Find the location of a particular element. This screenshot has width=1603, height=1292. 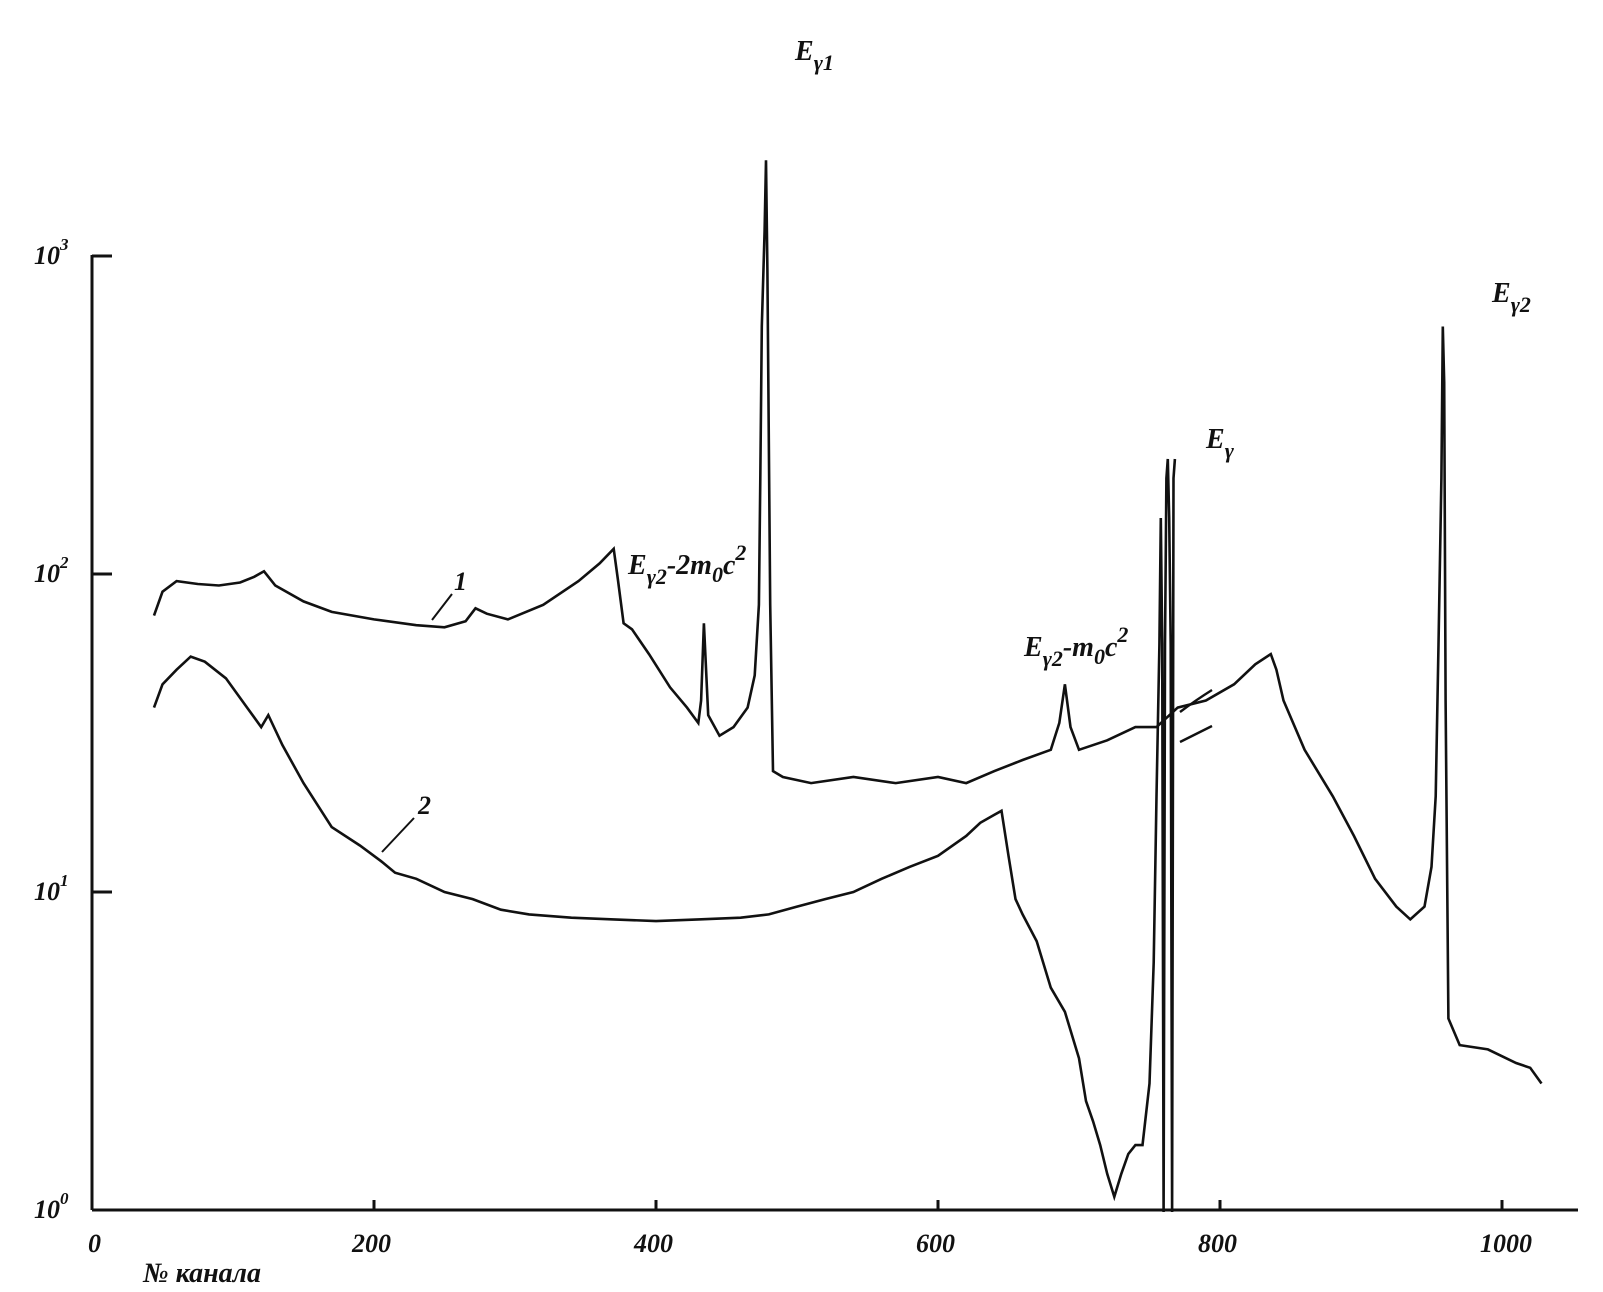

annotation-single-escape-main: E is located at coordinates (1033, 647).